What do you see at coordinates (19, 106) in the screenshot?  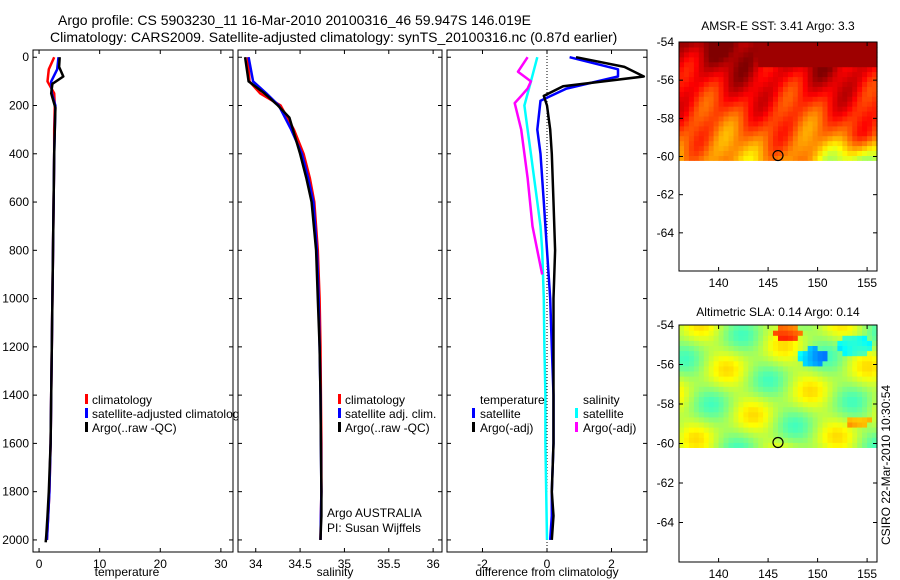 I see `y-tick-label: 200` at bounding box center [19, 106].